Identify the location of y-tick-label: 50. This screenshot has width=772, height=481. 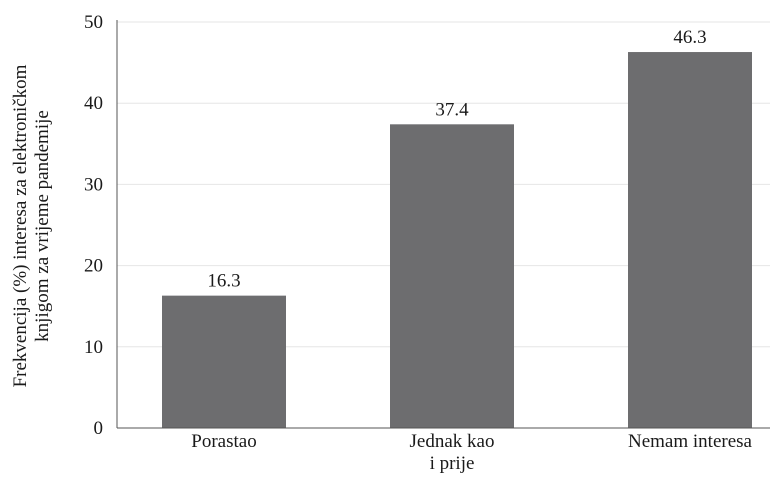
(93, 22).